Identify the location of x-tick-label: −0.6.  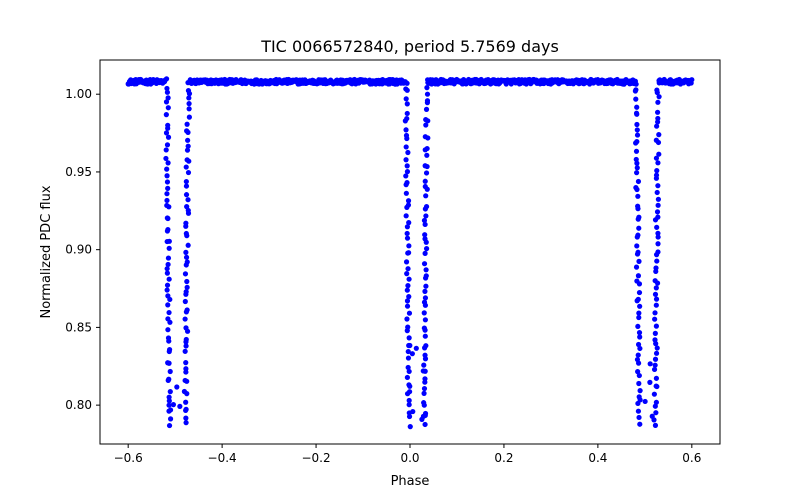
(128, 458).